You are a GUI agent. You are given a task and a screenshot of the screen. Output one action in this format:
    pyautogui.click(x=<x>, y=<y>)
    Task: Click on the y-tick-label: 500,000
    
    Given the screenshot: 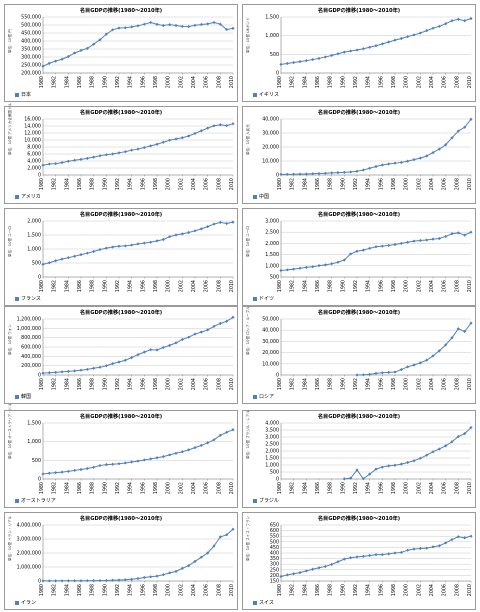 What is the action you would take?
    pyautogui.click(x=31, y=26)
    